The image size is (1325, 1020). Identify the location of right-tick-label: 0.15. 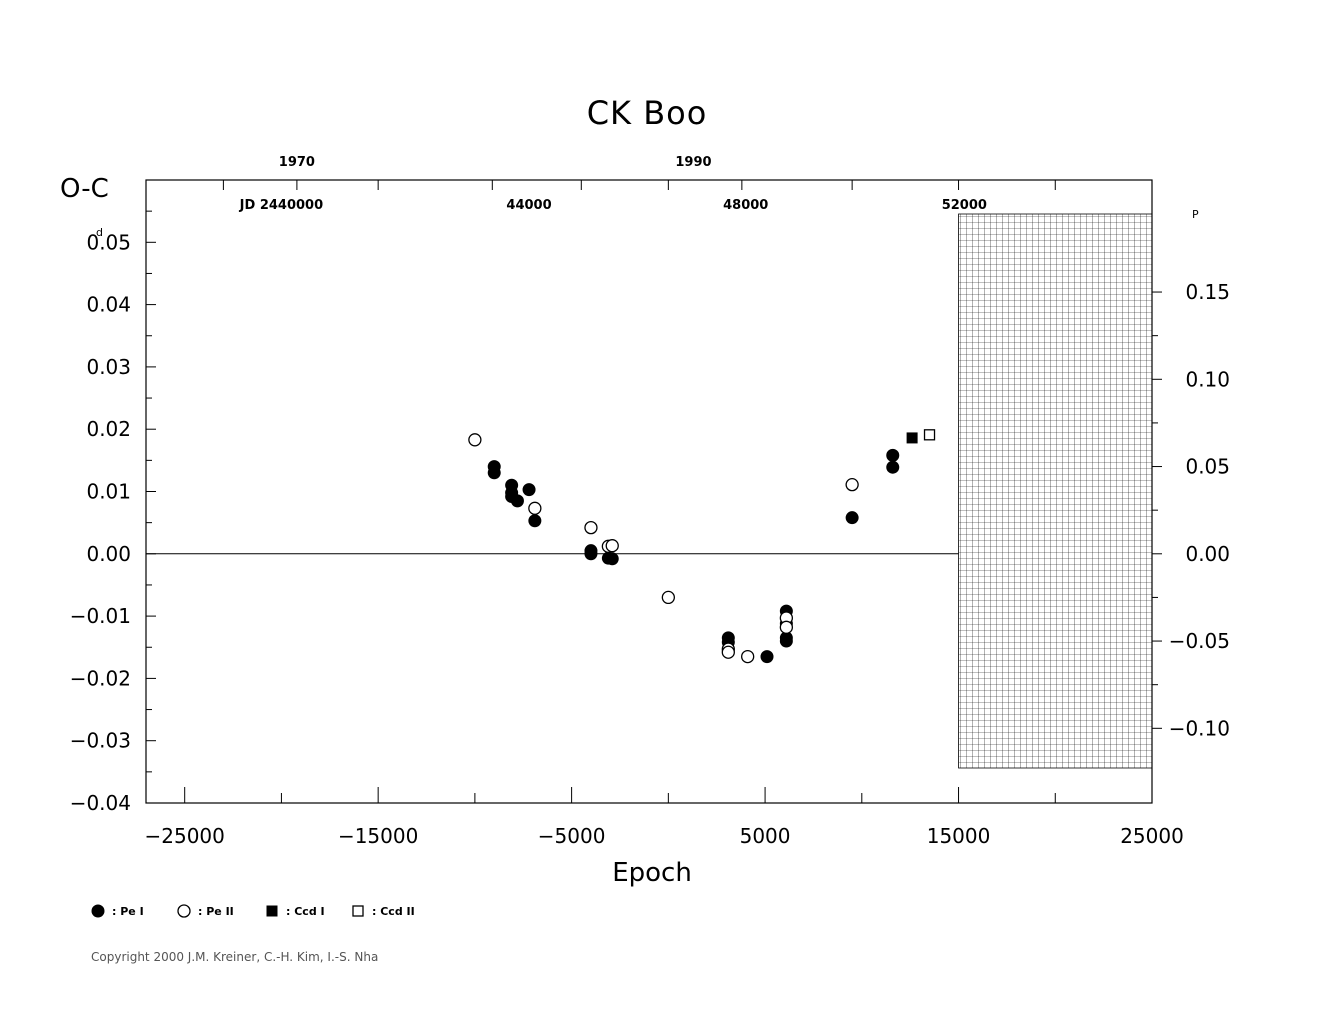
(1207, 292).